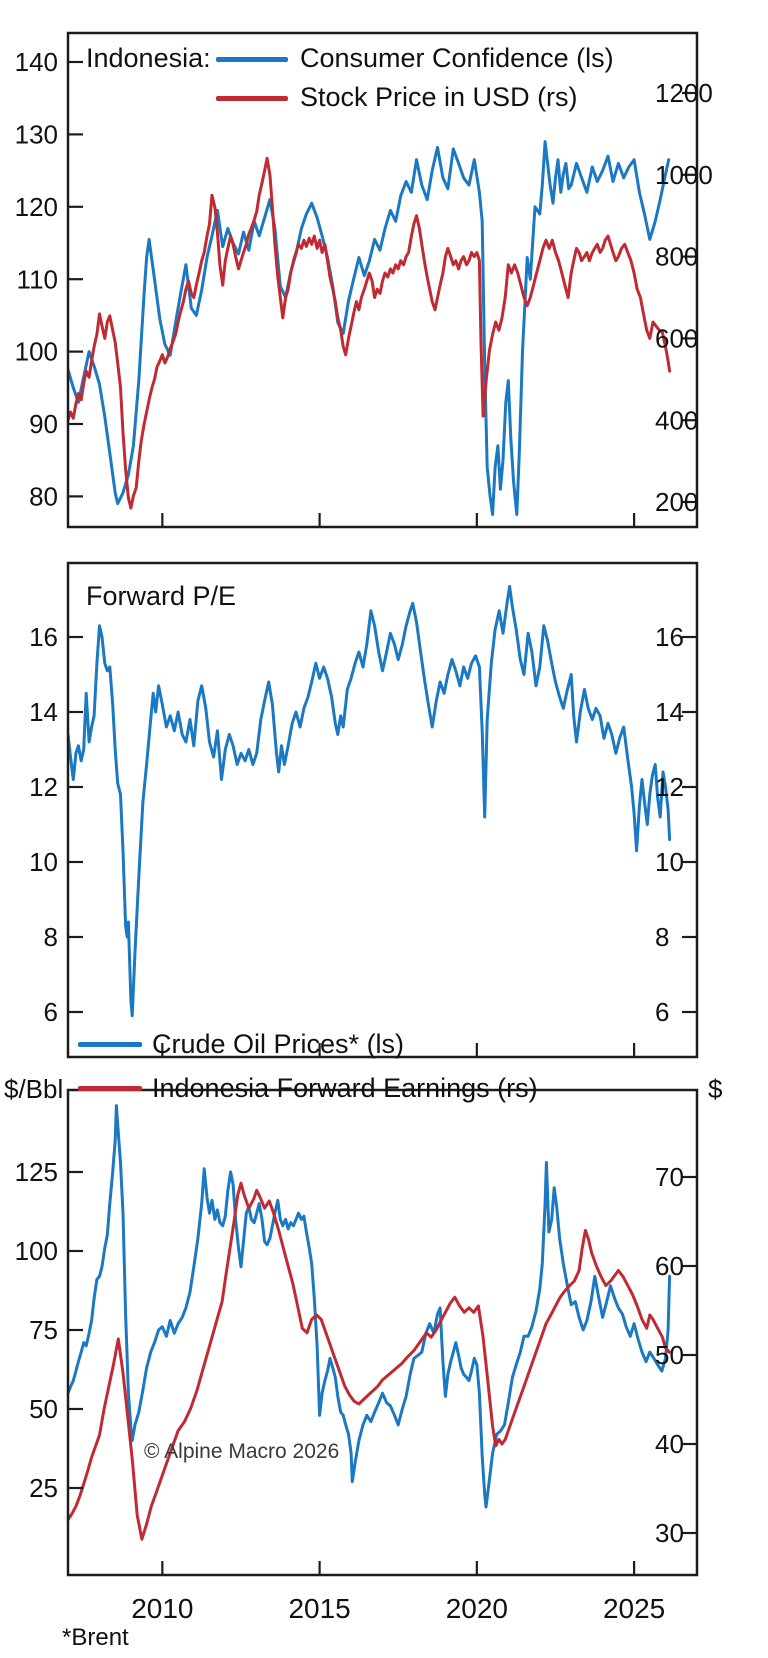  What do you see at coordinates (715, 1089) in the screenshot?
I see `right-axis-unit-label: $` at bounding box center [715, 1089].